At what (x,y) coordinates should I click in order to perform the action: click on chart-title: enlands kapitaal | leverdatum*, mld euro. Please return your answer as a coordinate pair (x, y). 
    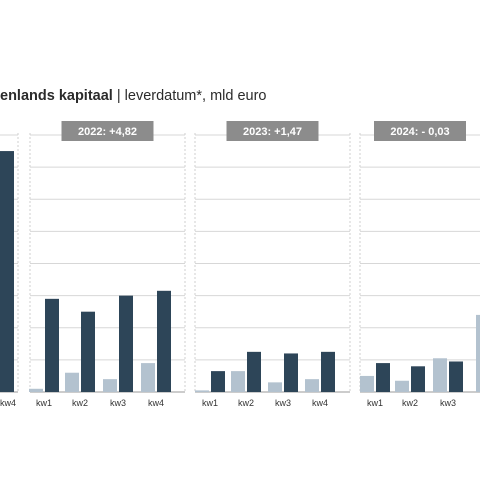
    Looking at the image, I should click on (133, 96).